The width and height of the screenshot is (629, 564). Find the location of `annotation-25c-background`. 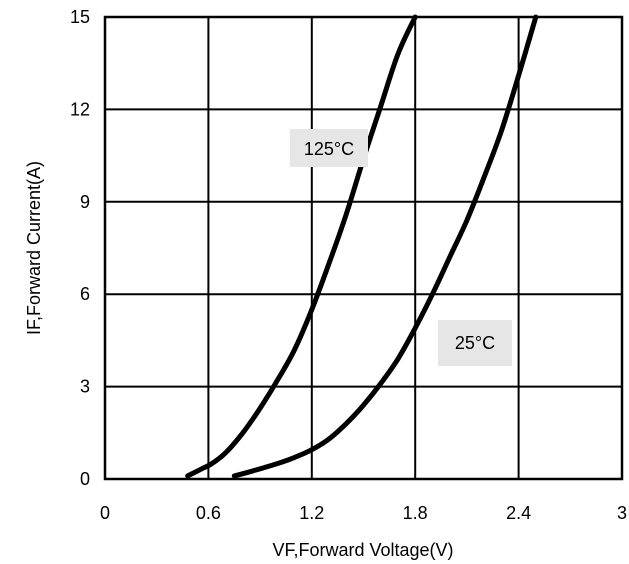

annotation-25c-background is located at coordinates (475, 343).